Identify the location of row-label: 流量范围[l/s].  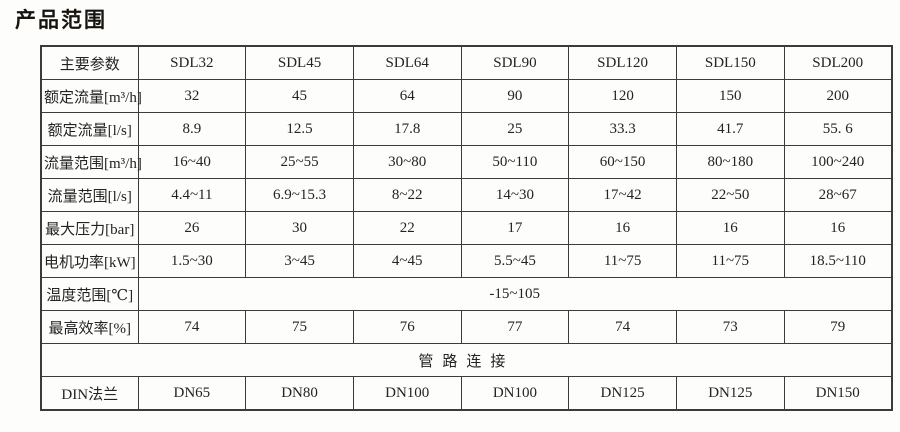
(89, 195).